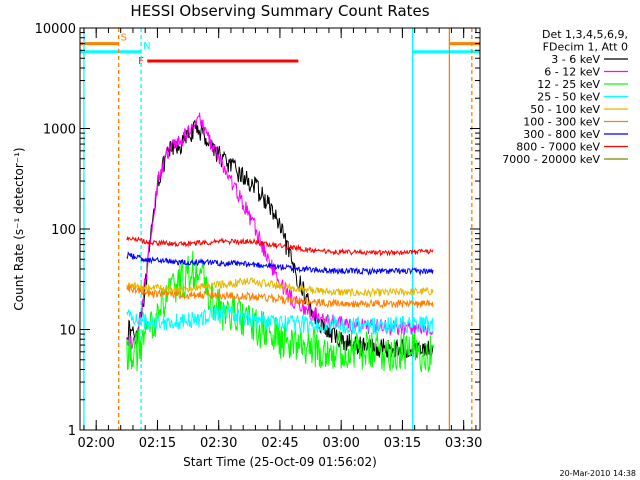 This screenshot has height=480, width=640. I want to click on legend-header: FDecim 1, Att 0, so click(585, 47).